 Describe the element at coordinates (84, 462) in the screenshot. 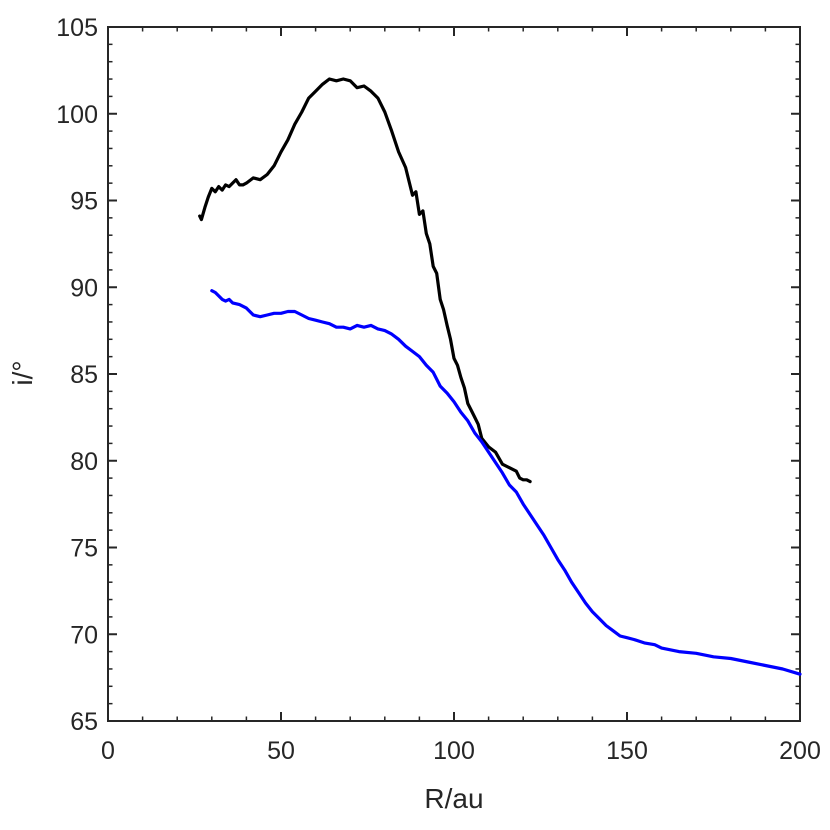

I see `y-tick-label: 80` at that location.